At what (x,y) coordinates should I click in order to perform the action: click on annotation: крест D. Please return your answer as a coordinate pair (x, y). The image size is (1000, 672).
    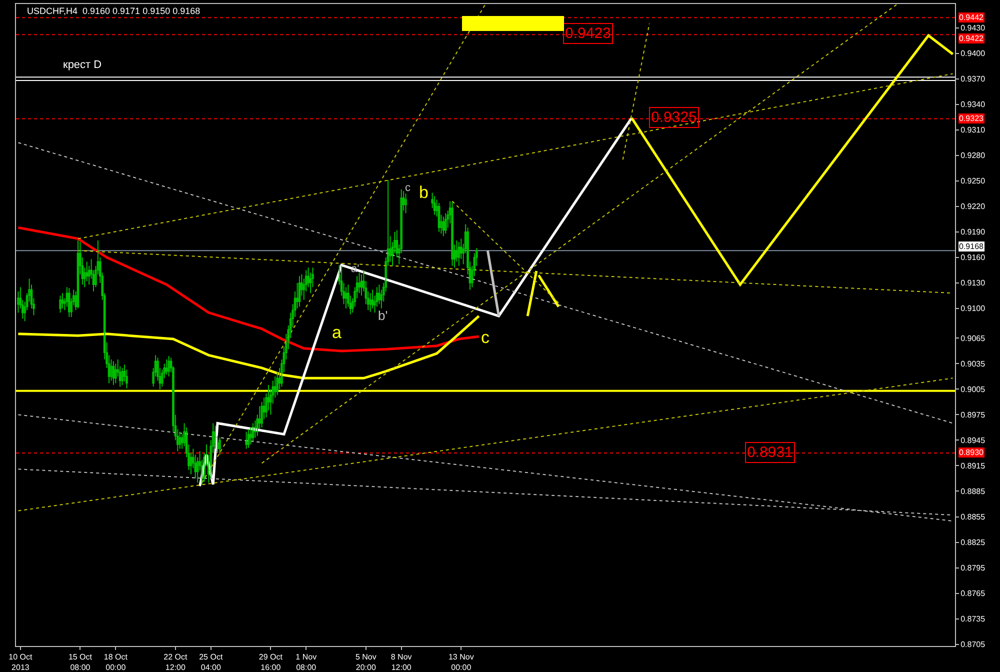
    Looking at the image, I should click on (82, 65).